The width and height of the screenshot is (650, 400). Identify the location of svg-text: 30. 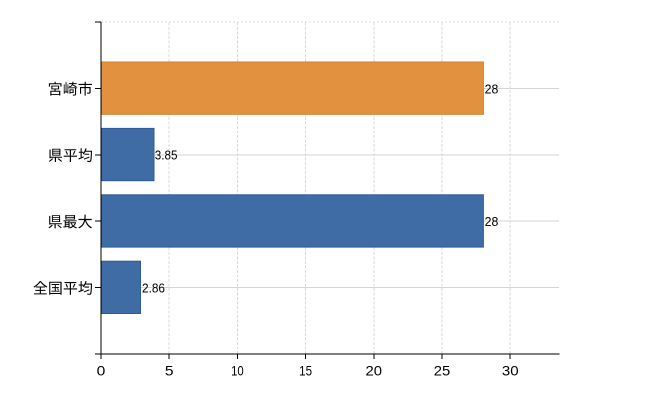
(510, 370).